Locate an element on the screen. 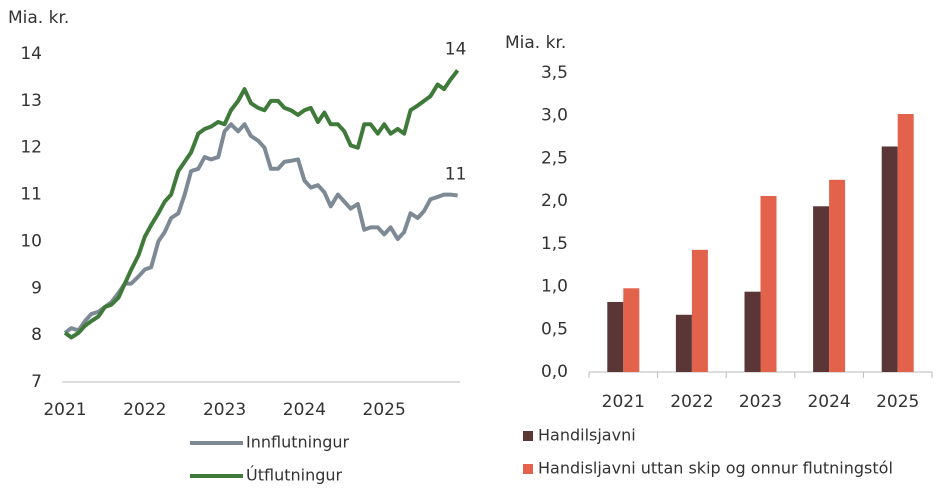 This screenshot has width=943, height=488. y-tick-label: 11 is located at coordinates (31, 195).